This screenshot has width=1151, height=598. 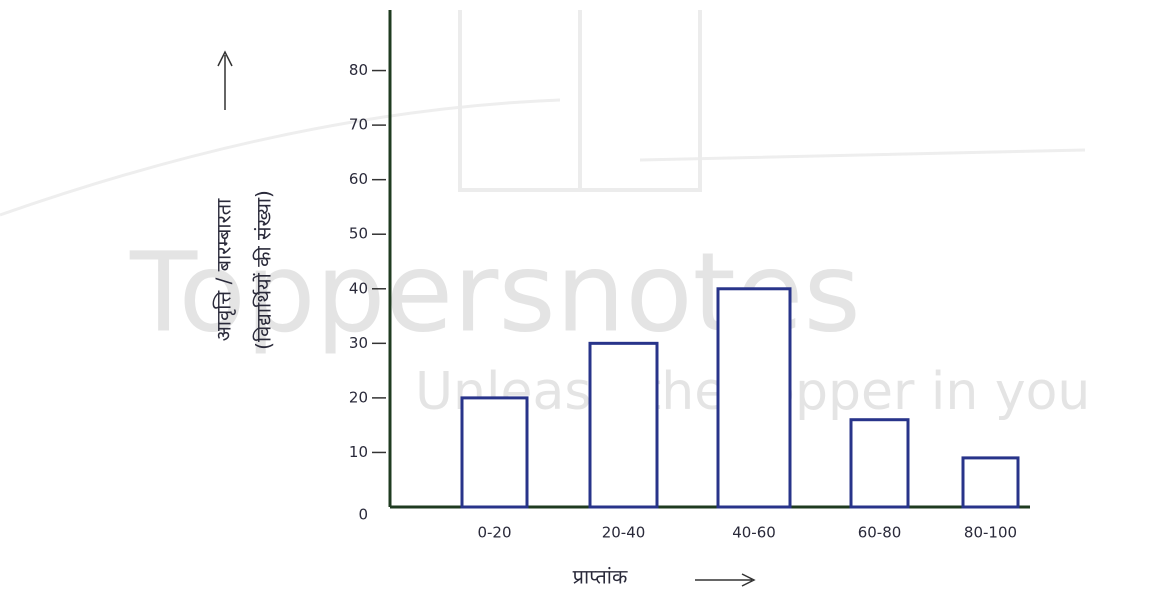 I want to click on x-tick-label: 60-80, so click(x=880, y=533).